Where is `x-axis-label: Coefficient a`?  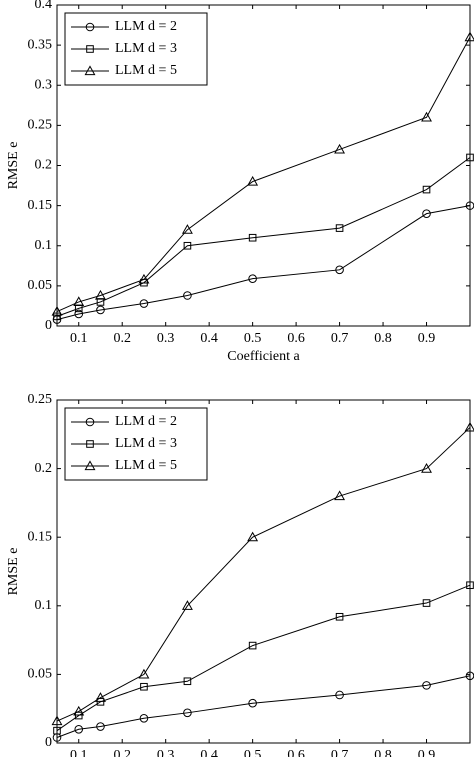 x-axis-label: Coefficient a is located at coordinates (263, 356).